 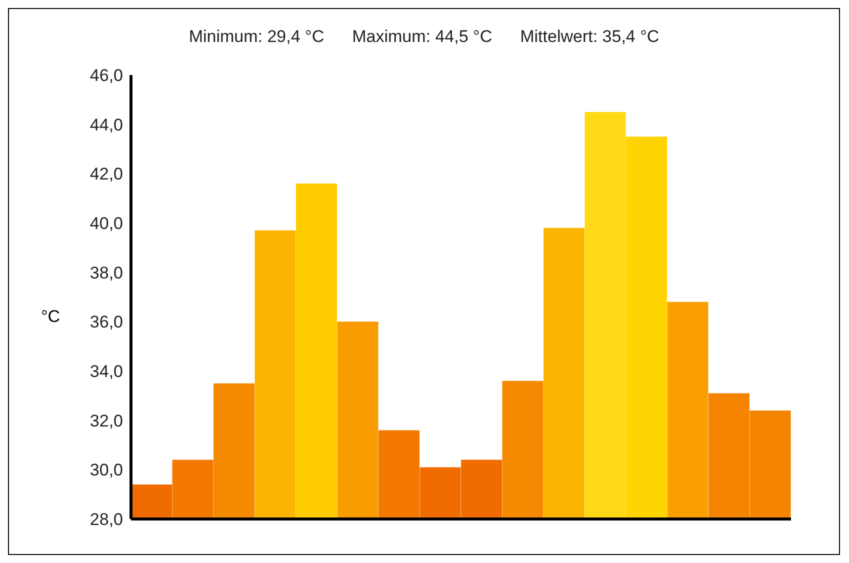 What do you see at coordinates (106, 372) in the screenshot?
I see `y-tick-label: 34,0` at bounding box center [106, 372].